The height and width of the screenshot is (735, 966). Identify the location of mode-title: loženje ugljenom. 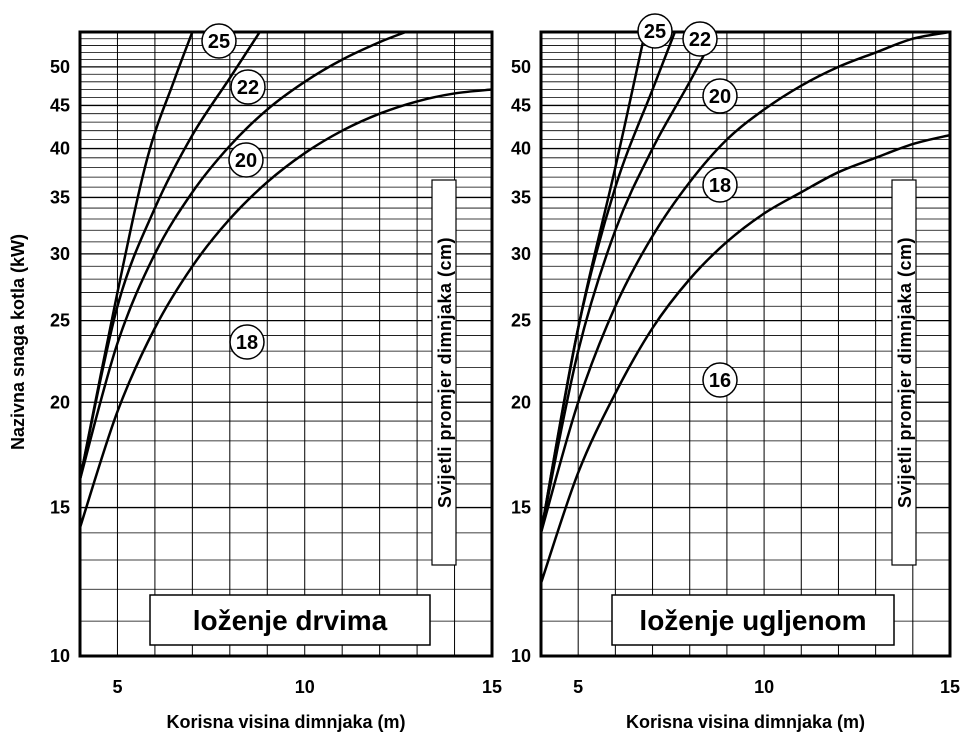
(752, 620).